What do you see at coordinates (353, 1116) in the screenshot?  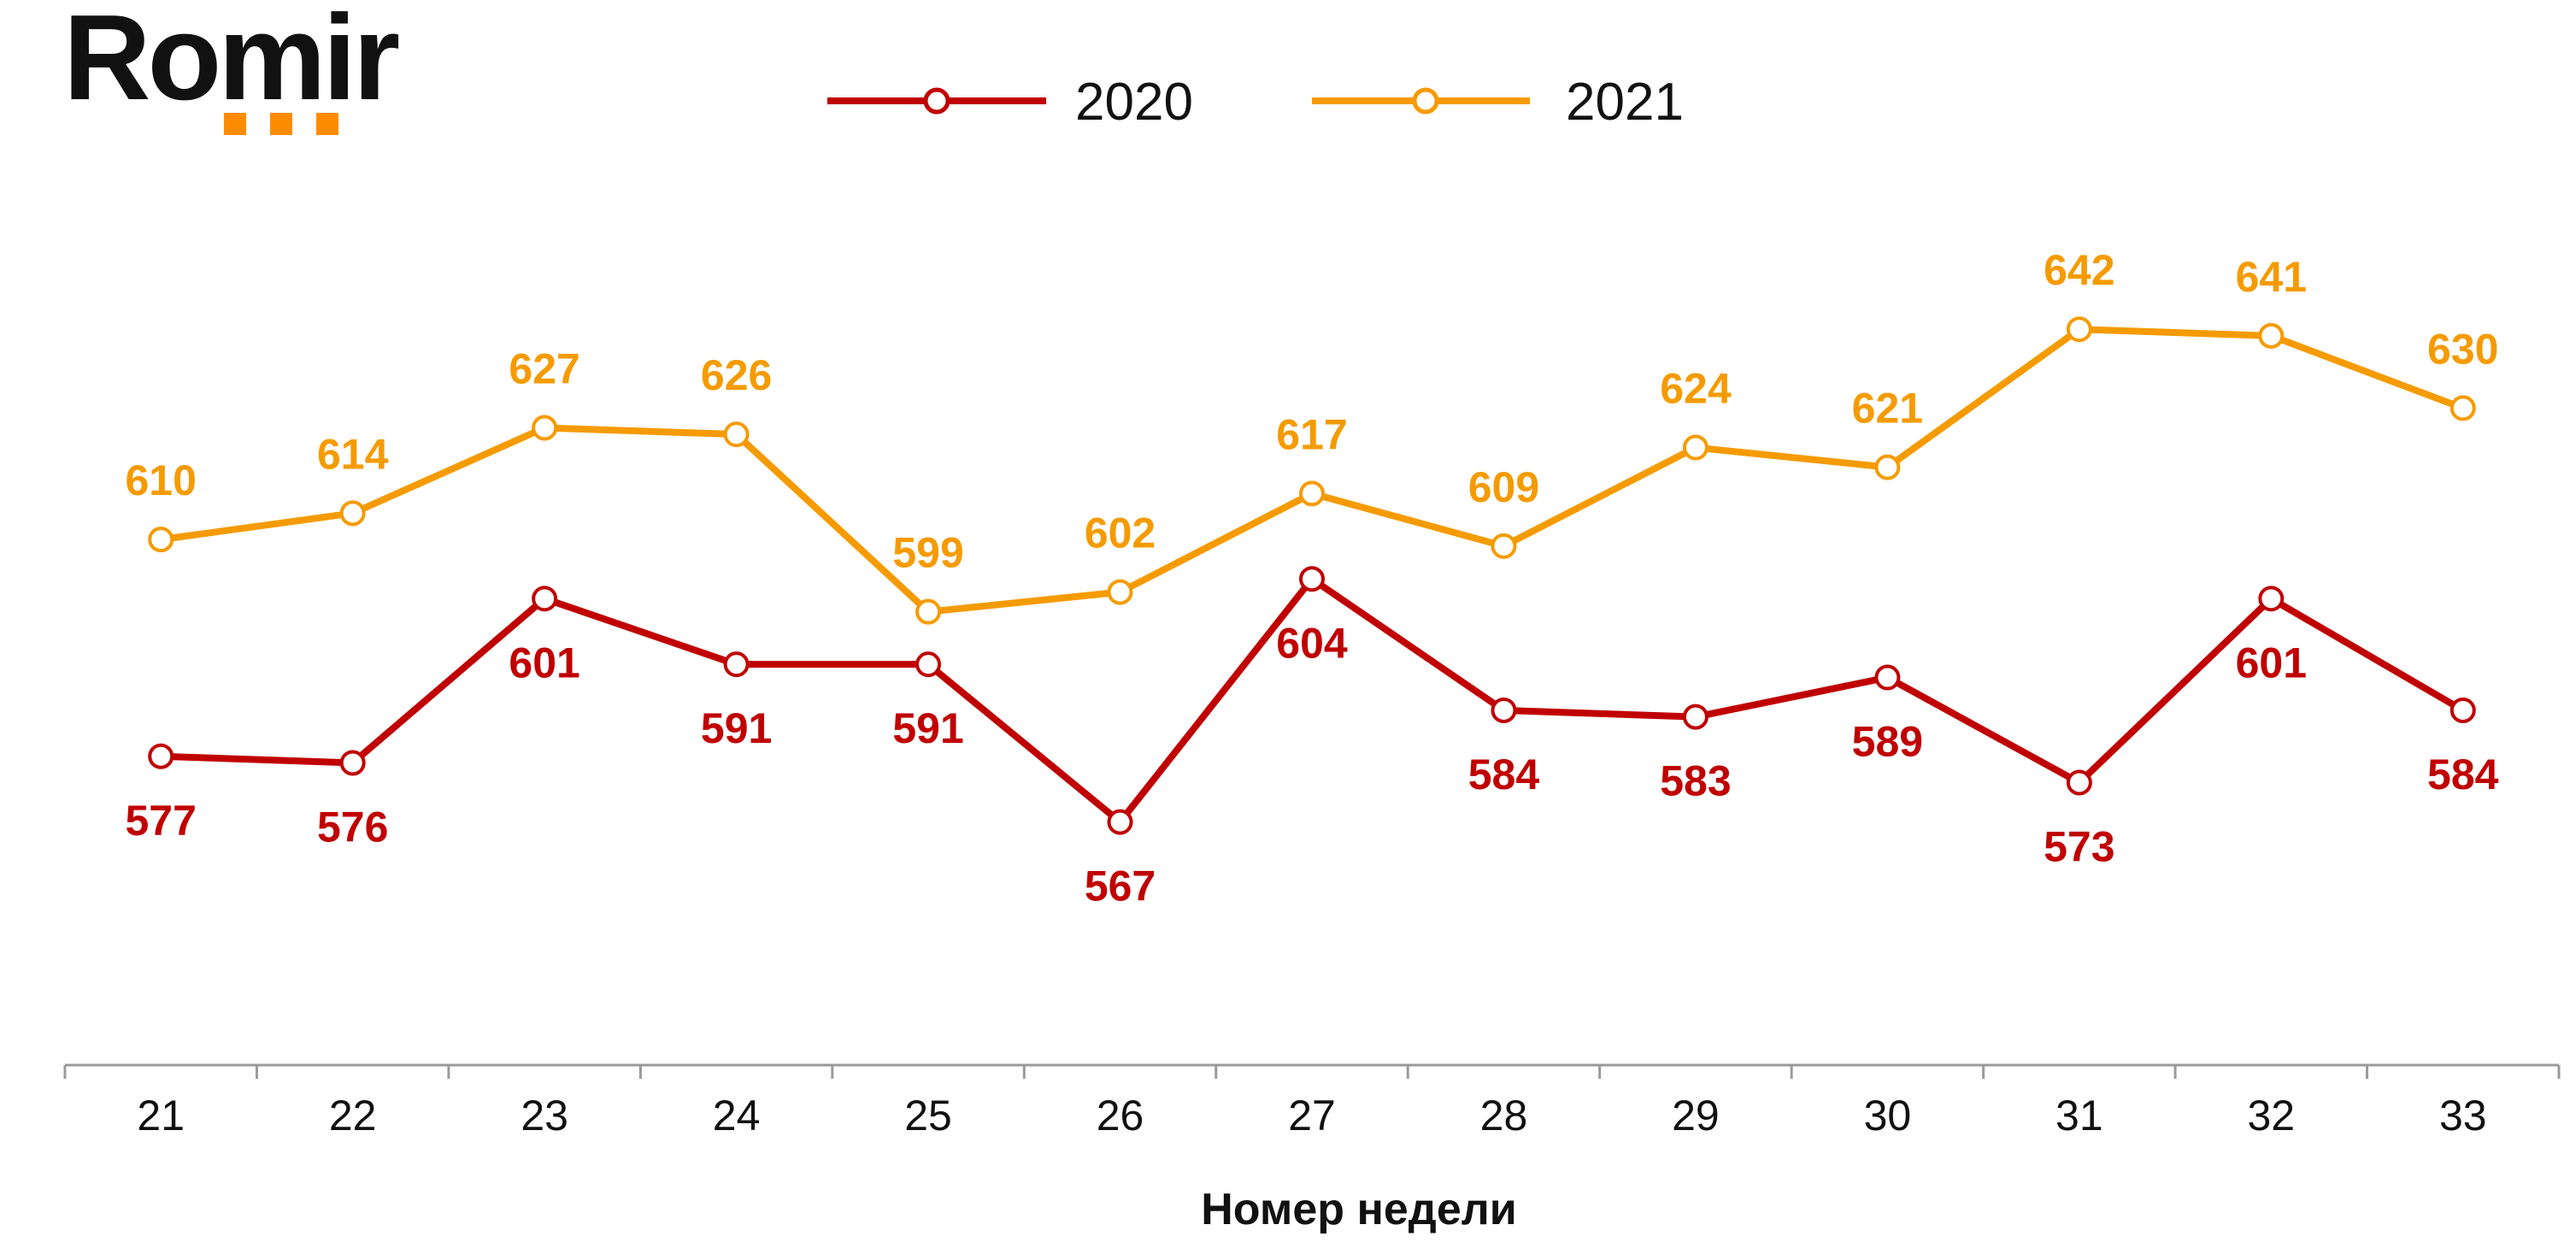 I see `x-tick-label: 22` at bounding box center [353, 1116].